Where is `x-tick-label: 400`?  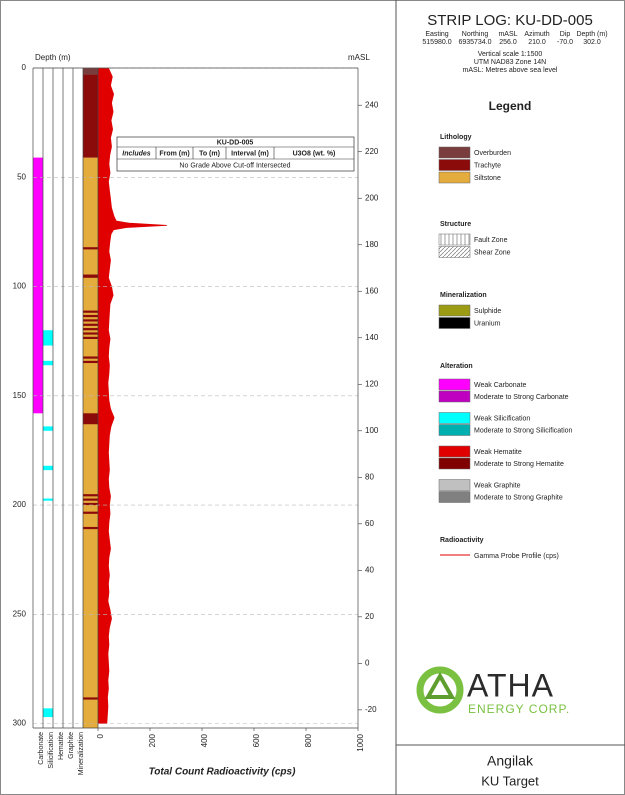 x-tick-label: 400 is located at coordinates (204, 740).